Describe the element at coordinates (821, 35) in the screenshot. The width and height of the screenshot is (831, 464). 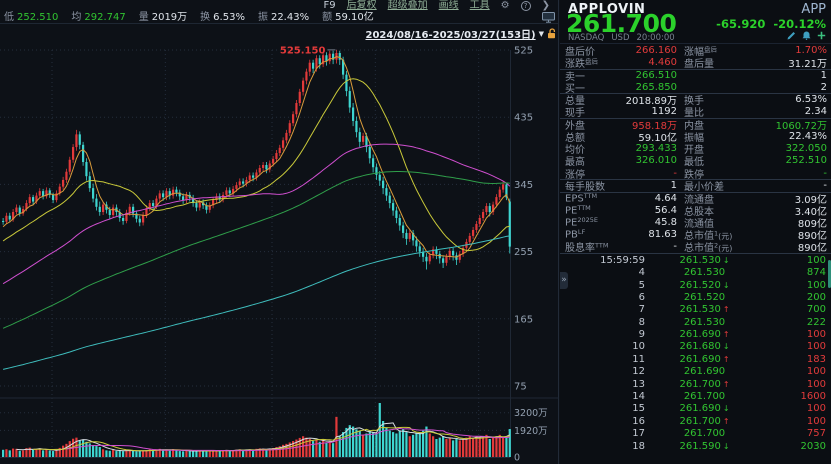
I see `plus-icon` at that location.